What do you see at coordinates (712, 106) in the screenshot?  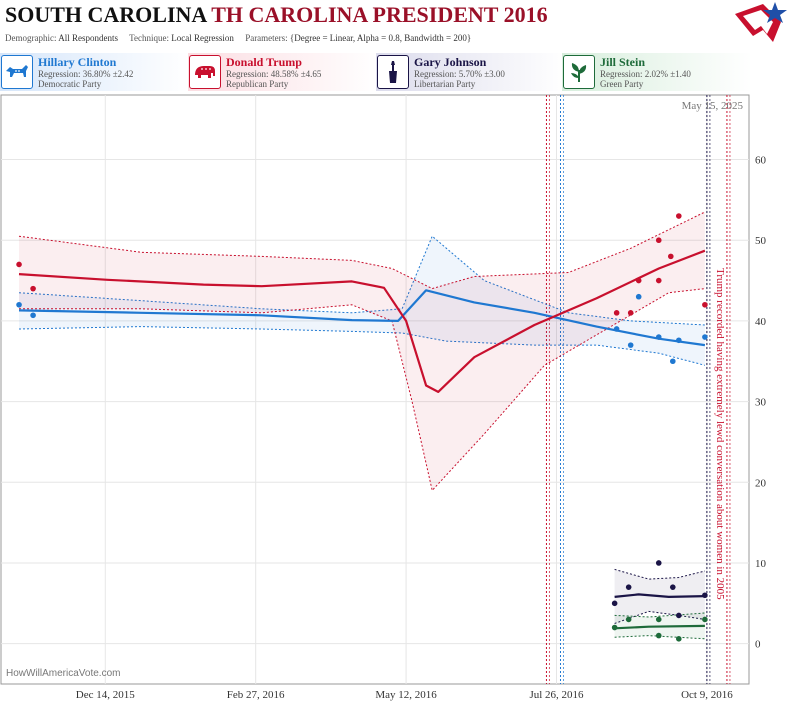 I see `date-stamp: May 15, 2025` at bounding box center [712, 106].